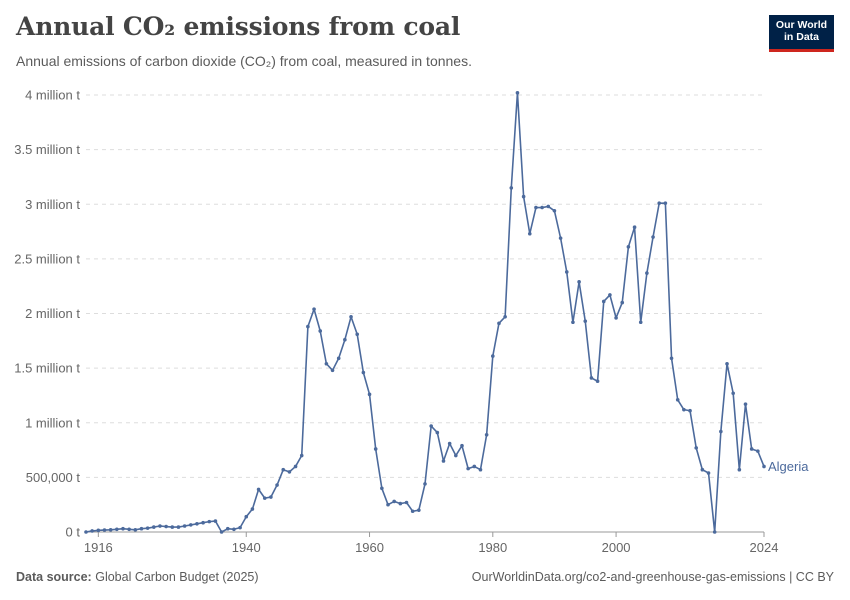 This screenshot has width=850, height=600. I want to click on series-label: Algeria, so click(788, 466).